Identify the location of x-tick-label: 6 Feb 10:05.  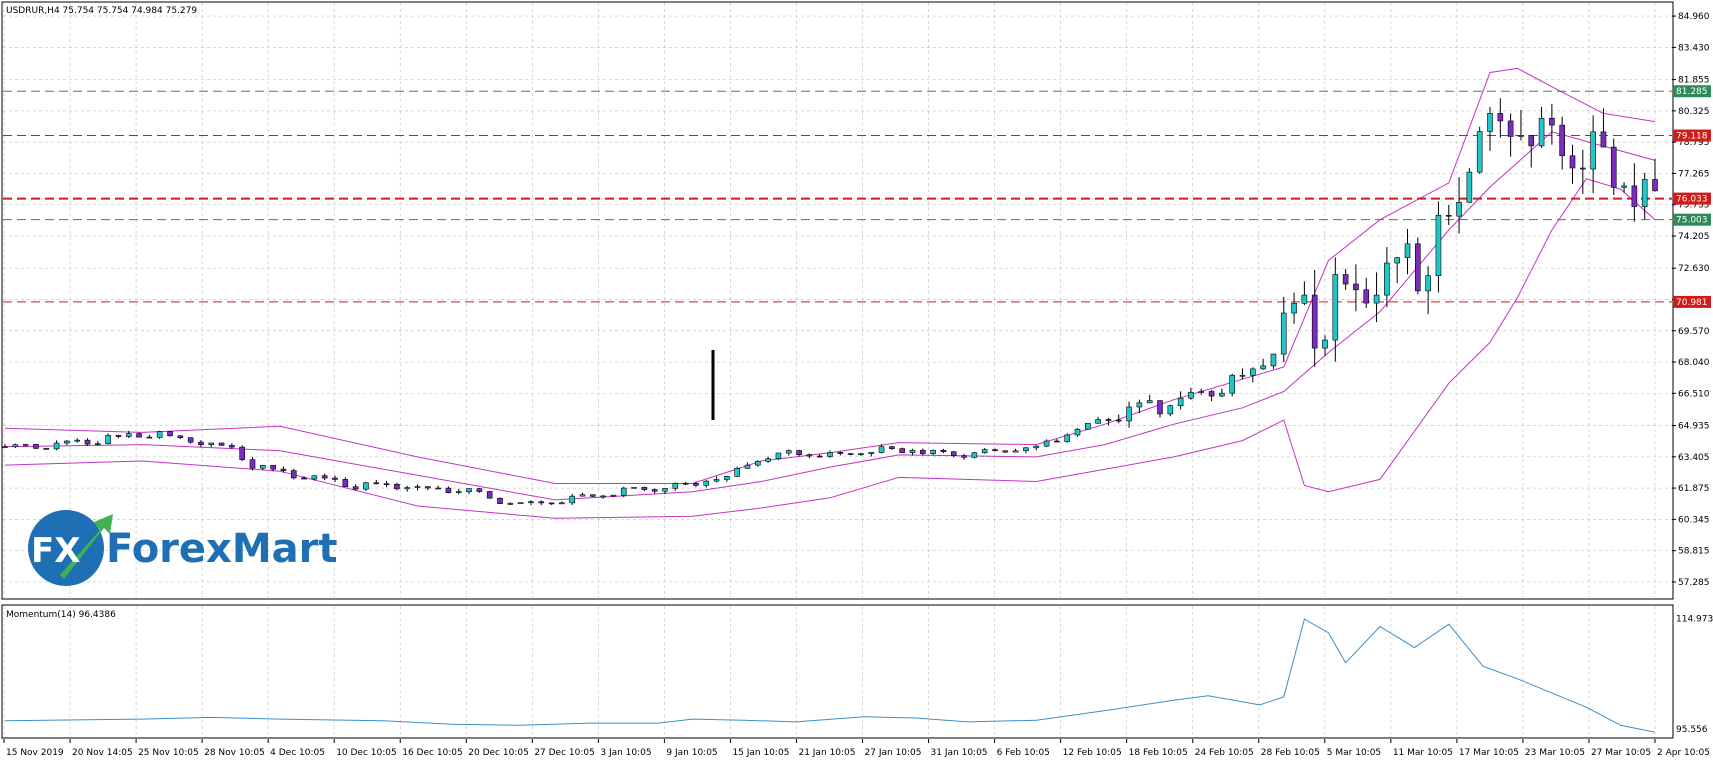
(1023, 753).